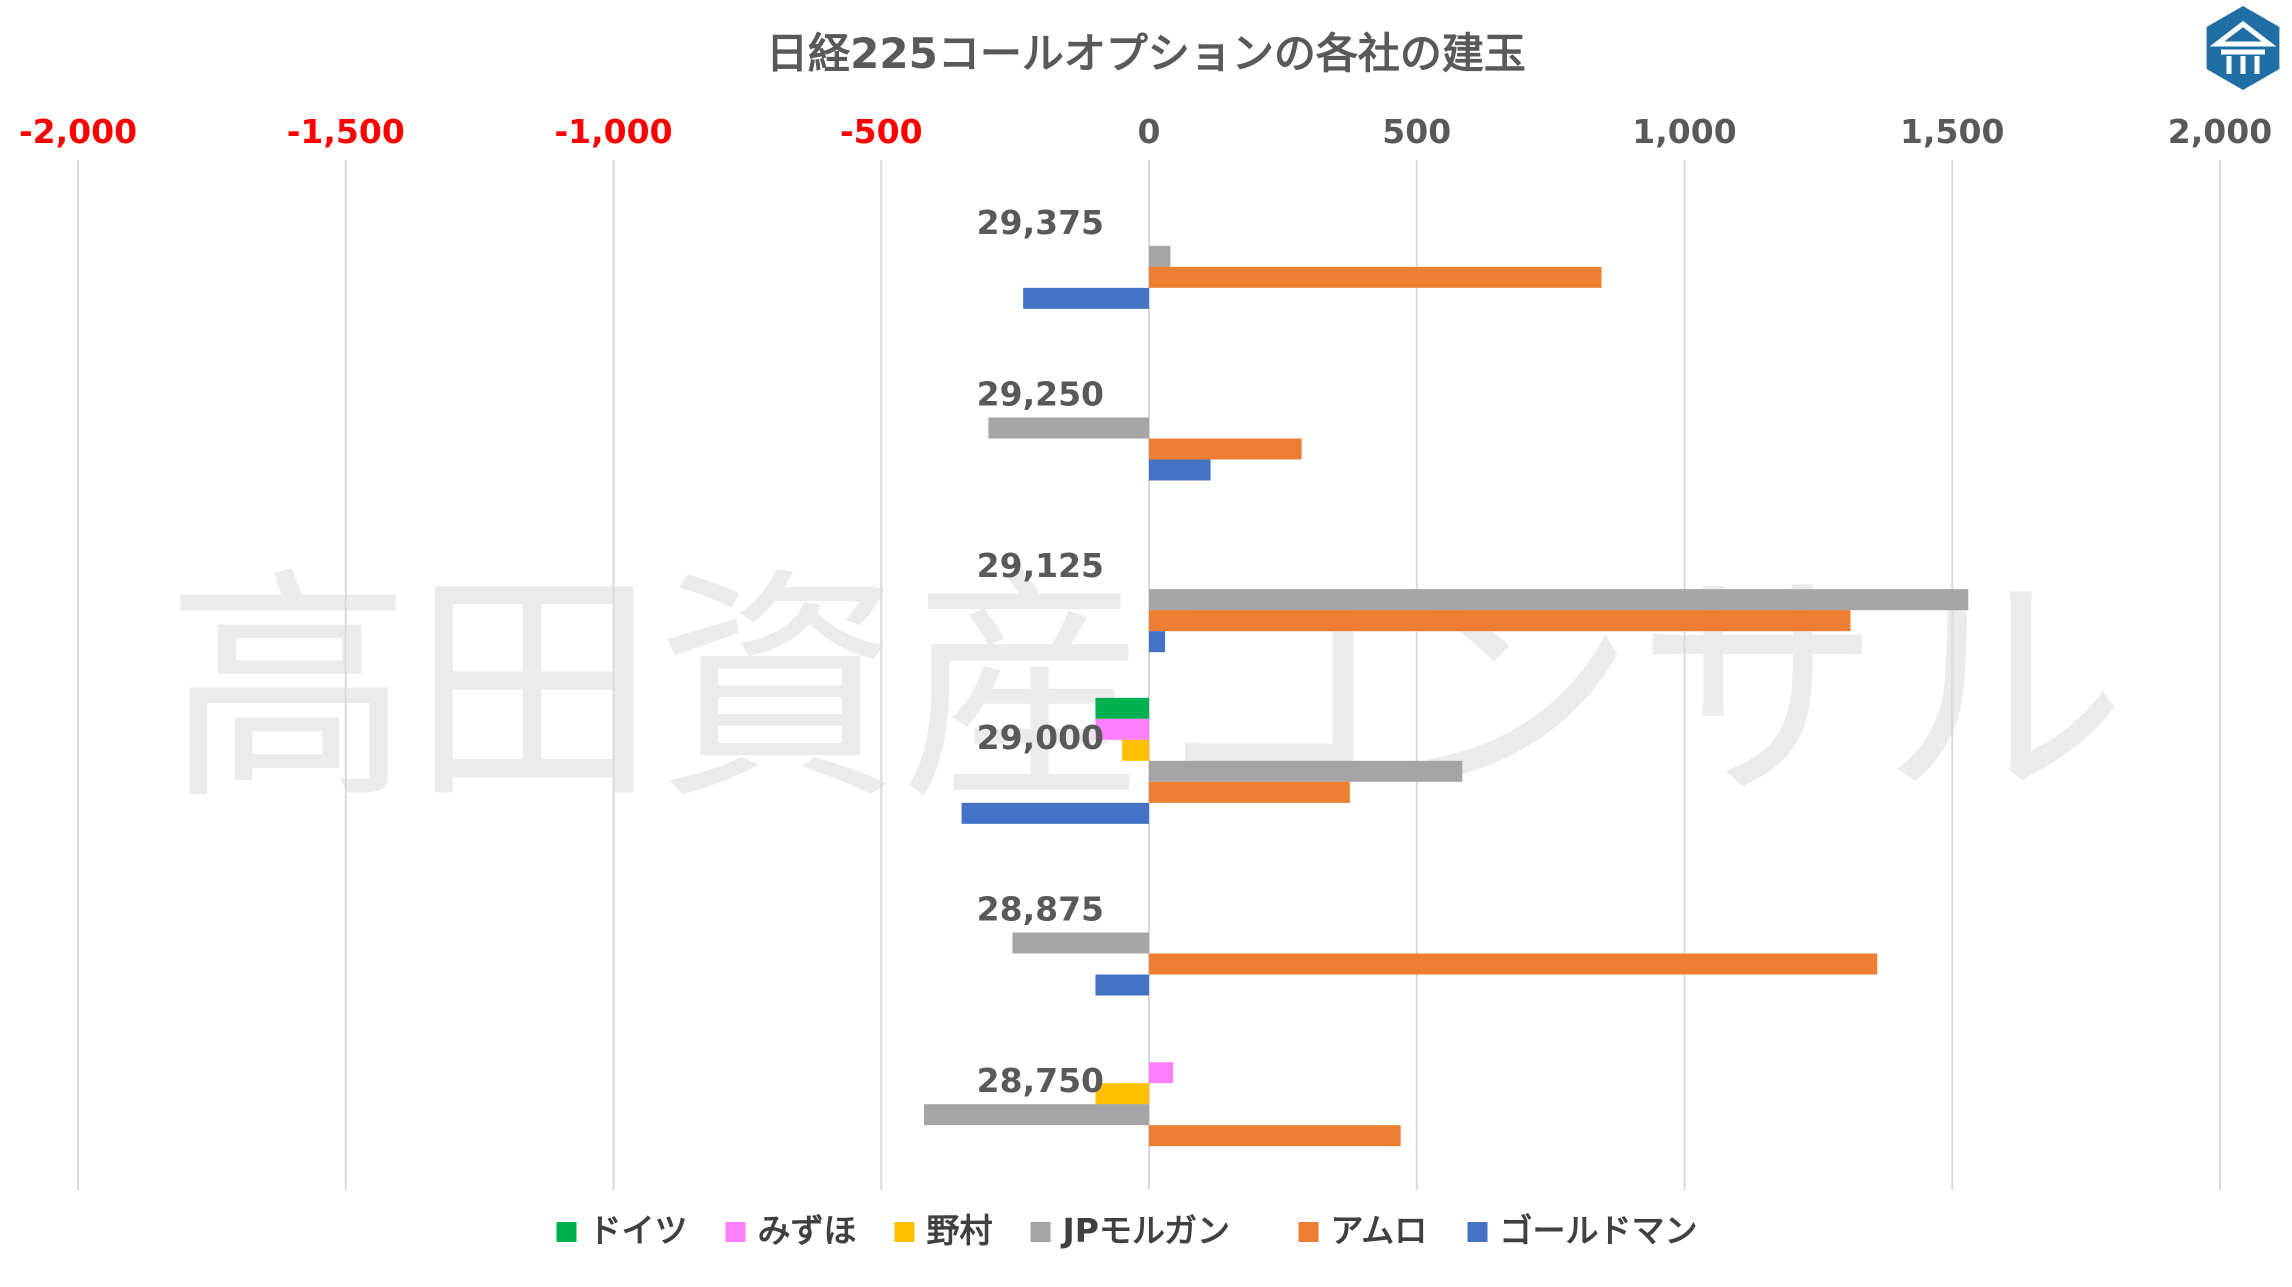 Image resolution: width=2292 pixels, height=1287 pixels. Describe the element at coordinates (1145, 1230) in the screenshot. I see `legend-label-3: JPモルガン` at that location.